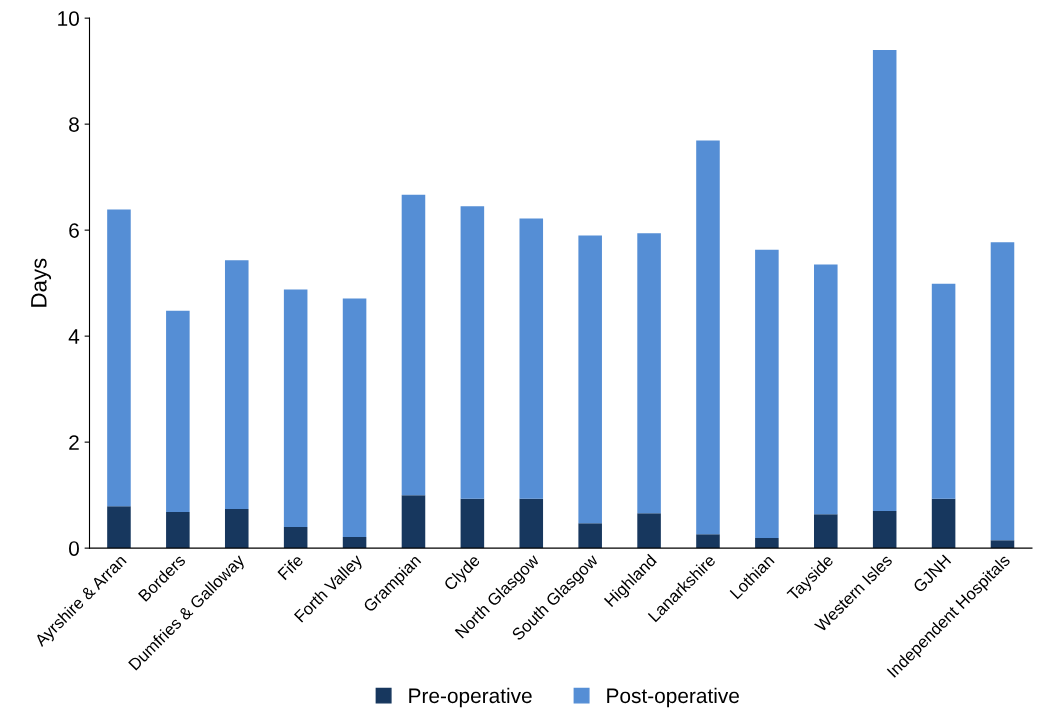 The image size is (1053, 726). Describe the element at coordinates (470, 697) in the screenshot. I see `legend-label: Pre-operative` at that location.